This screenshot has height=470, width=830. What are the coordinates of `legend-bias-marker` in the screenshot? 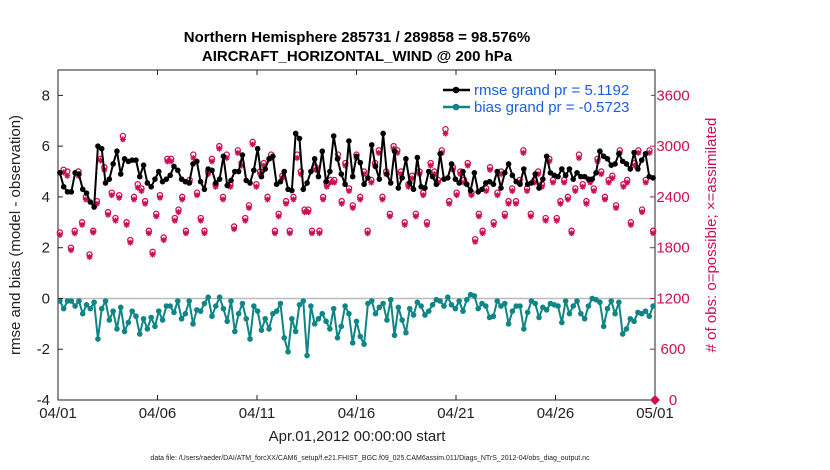 It's located at (456, 107).